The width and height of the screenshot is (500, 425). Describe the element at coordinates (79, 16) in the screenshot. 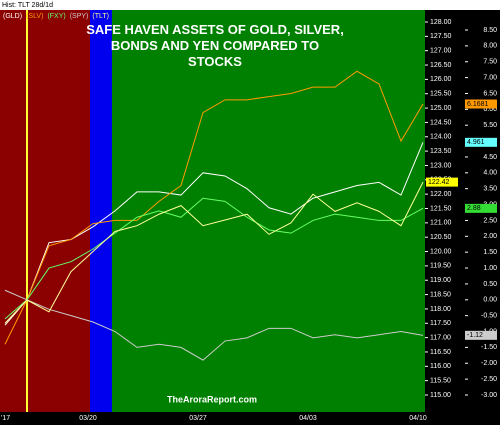

I see `legend-entry: (SPY)` at that location.